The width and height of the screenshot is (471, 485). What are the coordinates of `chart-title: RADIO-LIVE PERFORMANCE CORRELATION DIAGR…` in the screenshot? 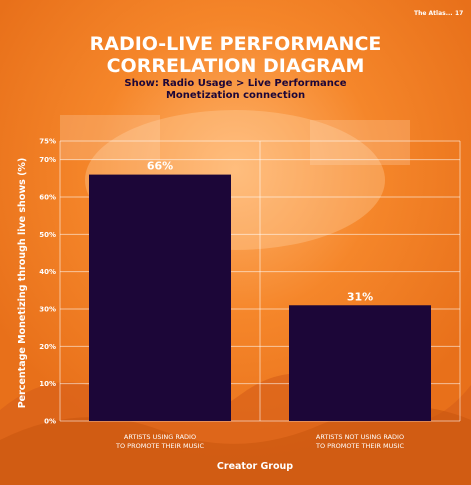 It's located at (235, 55).